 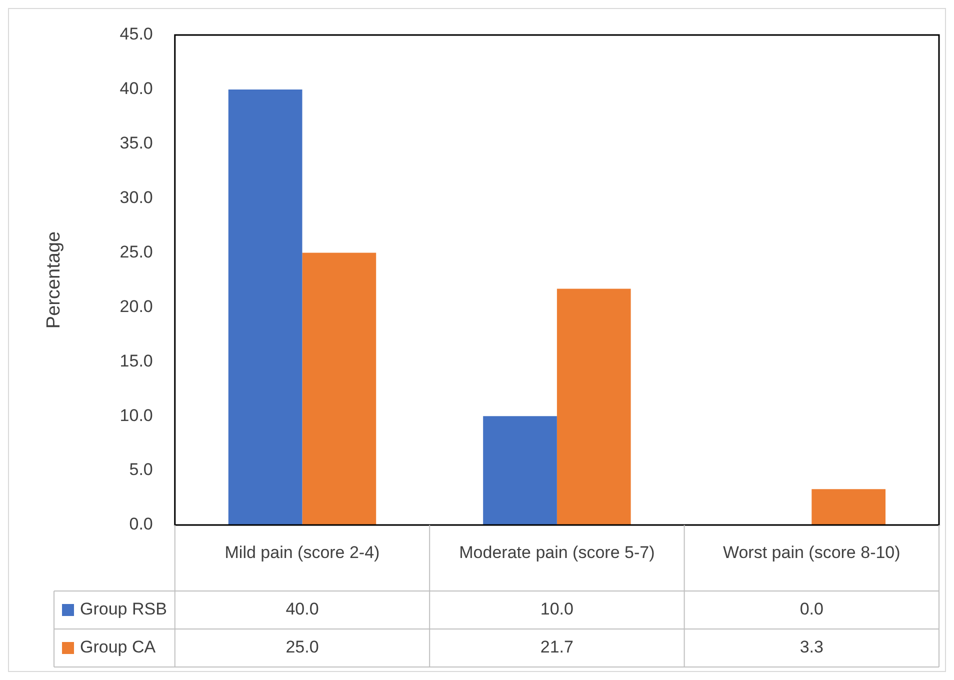 I want to click on y-tick-label: 35.0, so click(x=136, y=143).